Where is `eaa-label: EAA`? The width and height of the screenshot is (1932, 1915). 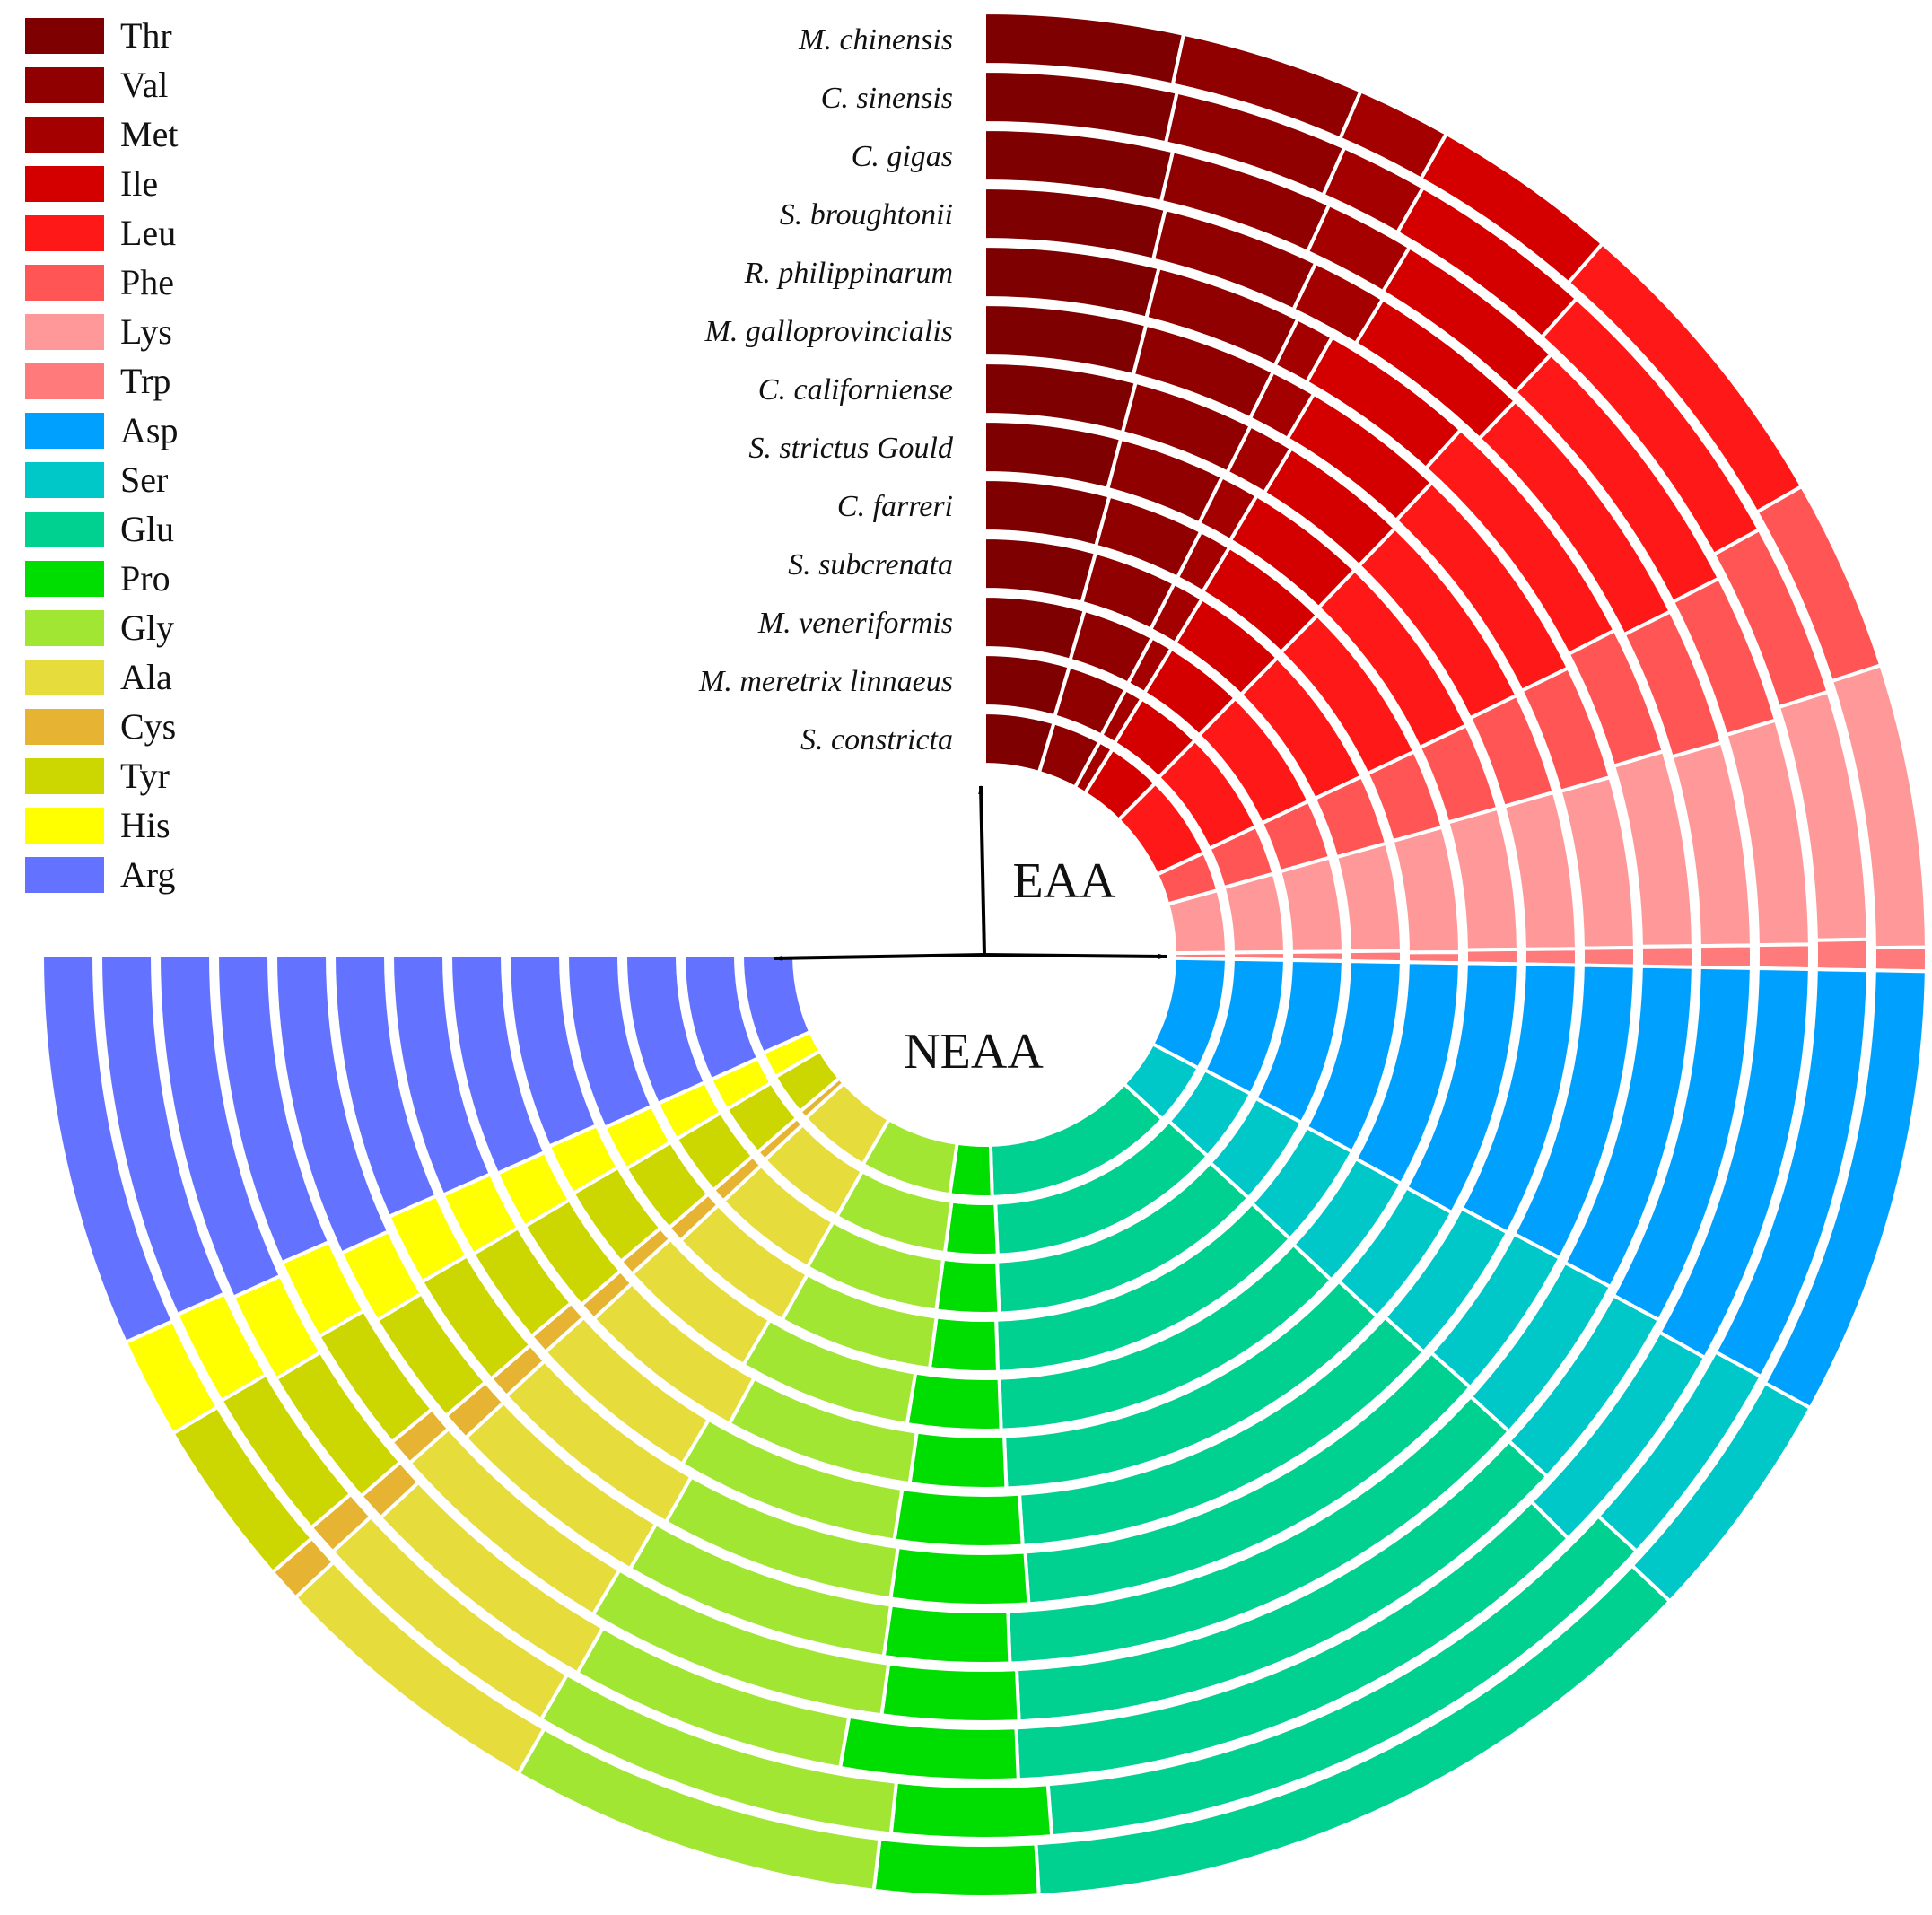
eaa-label: EAA is located at coordinates (1064, 881).